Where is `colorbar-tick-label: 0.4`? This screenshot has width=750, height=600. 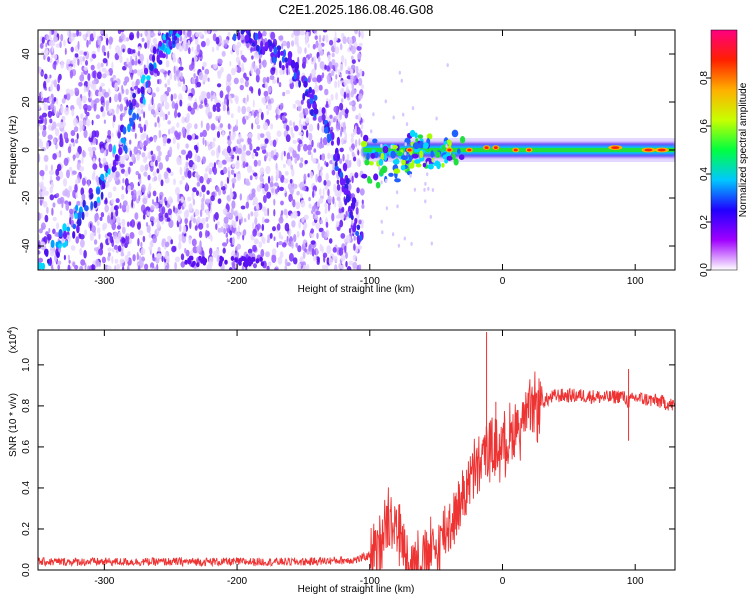
colorbar-tick-label: 0.4 is located at coordinates (704, 174).